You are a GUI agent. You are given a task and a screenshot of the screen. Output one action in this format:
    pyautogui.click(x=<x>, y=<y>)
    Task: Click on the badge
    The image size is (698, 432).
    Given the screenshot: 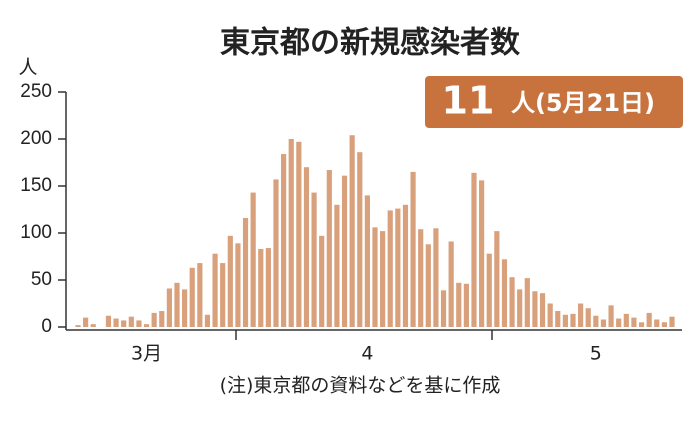 What is the action you would take?
    pyautogui.click(x=554, y=102)
    